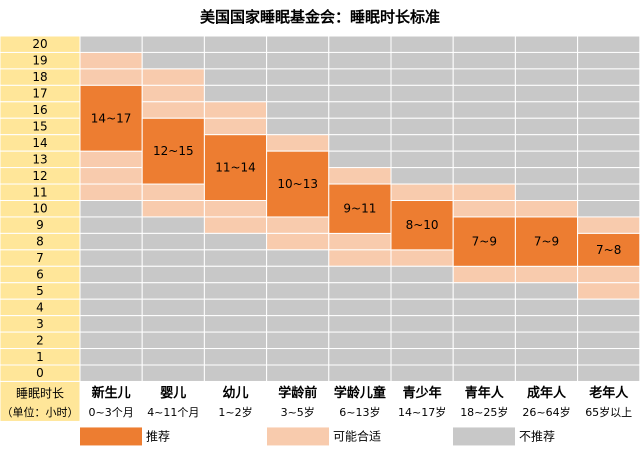  Describe the element at coordinates (40, 412) in the screenshot. I see `unit-label: （单位：小时）` at that location.